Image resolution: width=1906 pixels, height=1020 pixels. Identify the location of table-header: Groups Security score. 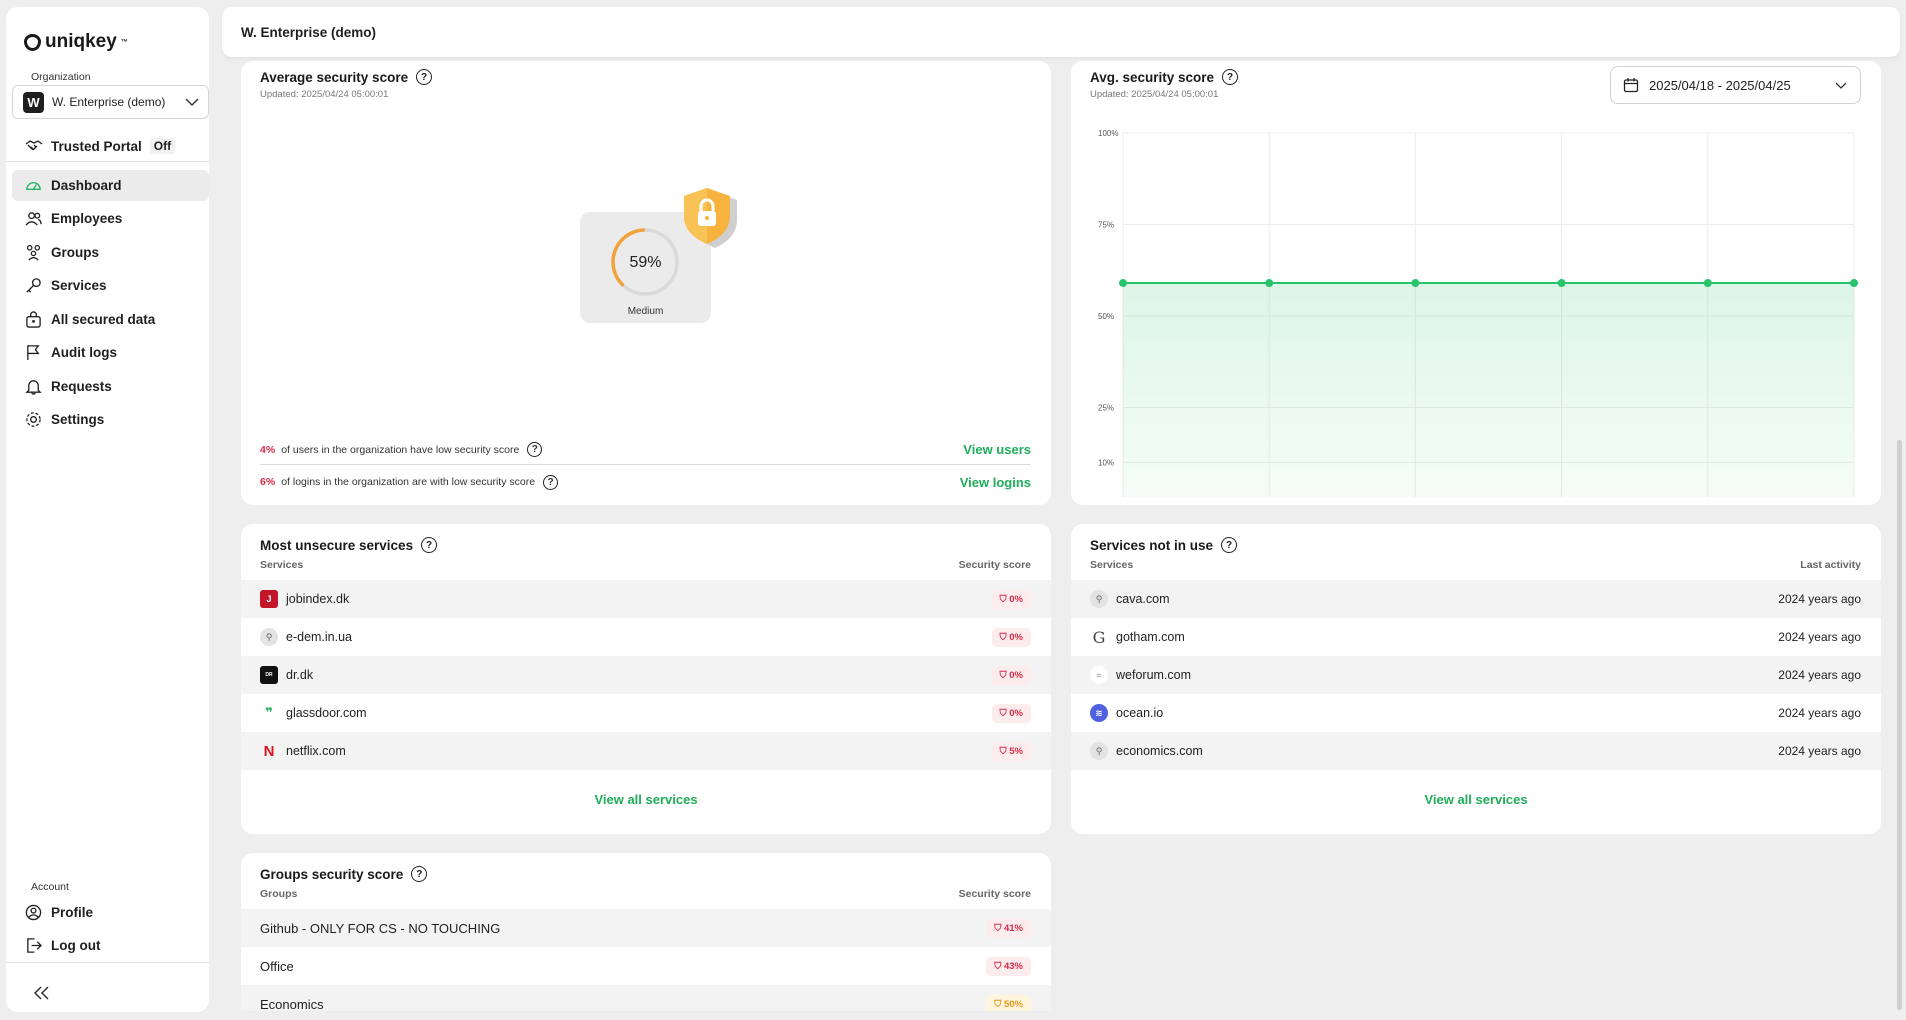
(645, 894).